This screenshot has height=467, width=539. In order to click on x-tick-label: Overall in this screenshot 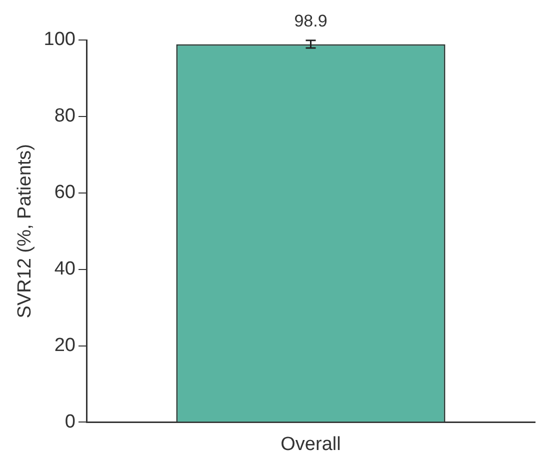, I will do `click(310, 444)`.